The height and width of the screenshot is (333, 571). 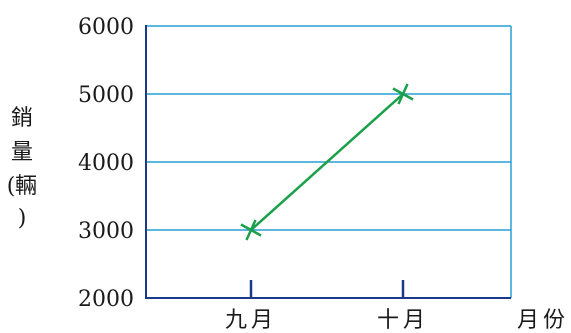 I want to click on y-tick-labels: 2000 3000 4000 5000 6000, so click(x=106, y=163).